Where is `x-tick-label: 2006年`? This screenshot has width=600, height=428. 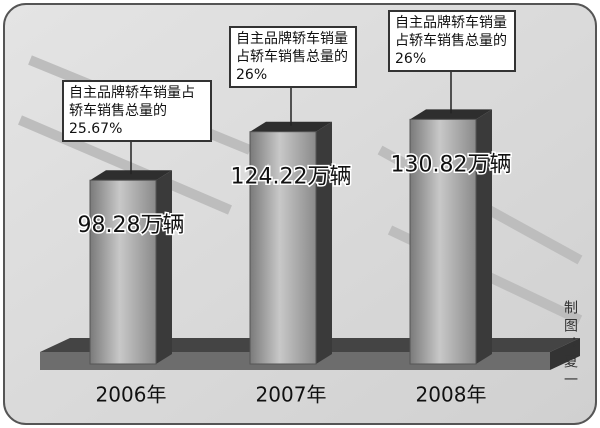 x-tick-label: 2006年 is located at coordinates (131, 395).